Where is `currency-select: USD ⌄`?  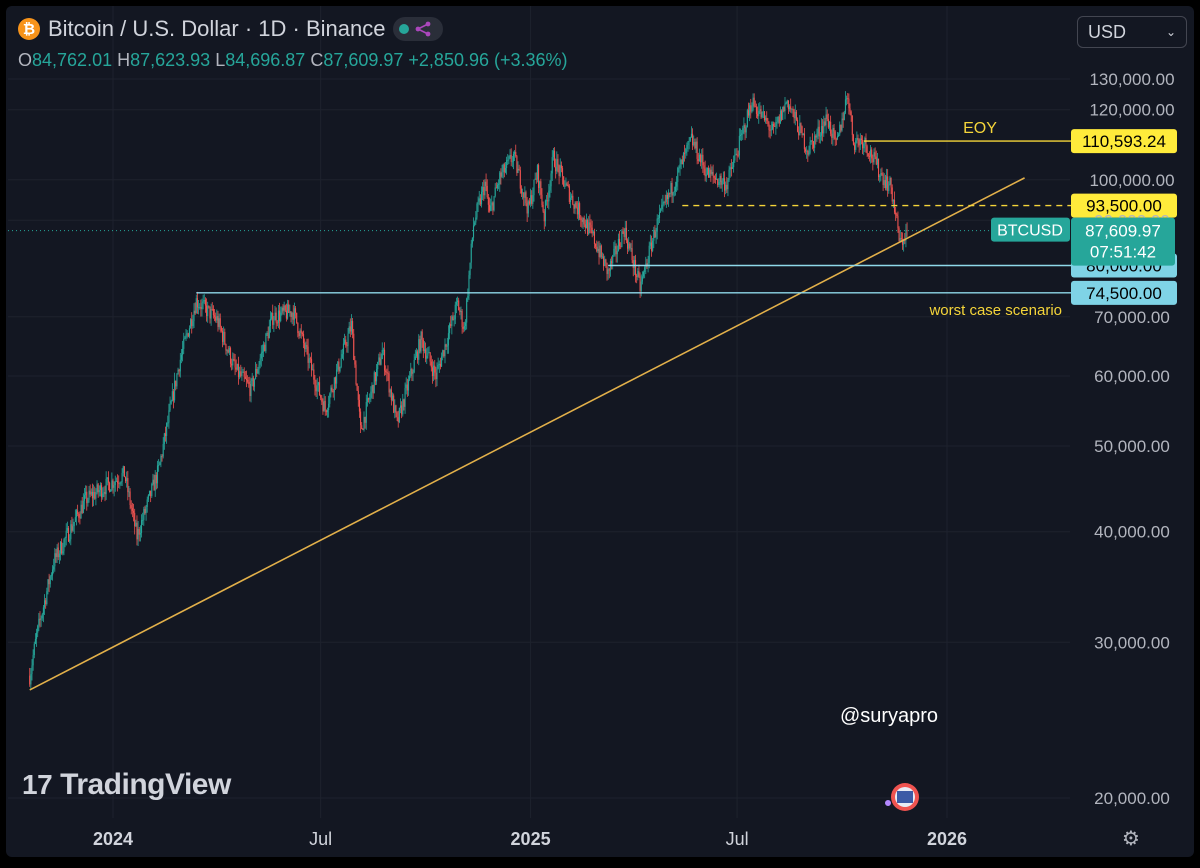
currency-select: USD ⌄ is located at coordinates (1132, 32).